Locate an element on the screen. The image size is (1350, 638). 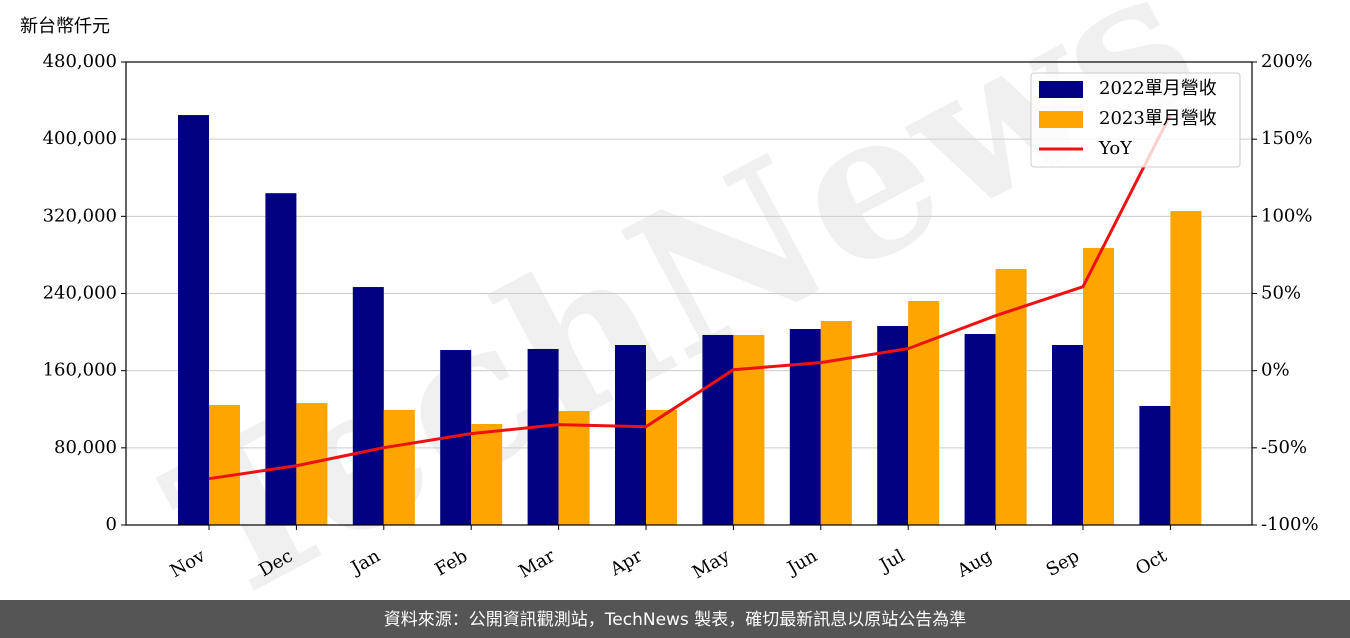
legend-label: 2023單月營收 is located at coordinates (1158, 118).